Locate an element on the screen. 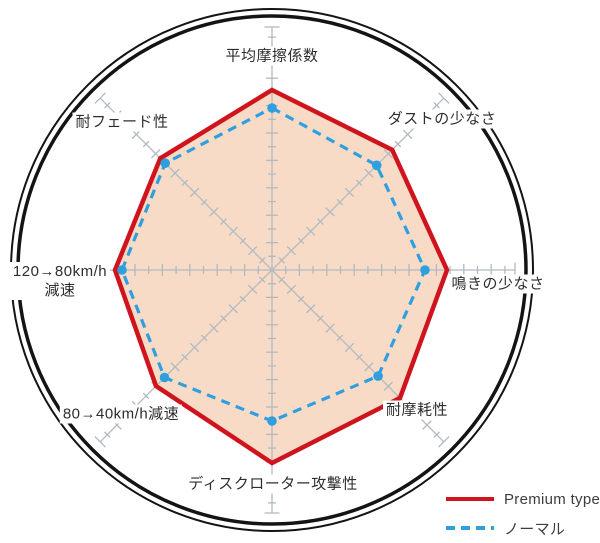 This screenshot has height=543, width=600. axis-label-fade-resistance: 耐フェード性 is located at coordinates (122, 122).